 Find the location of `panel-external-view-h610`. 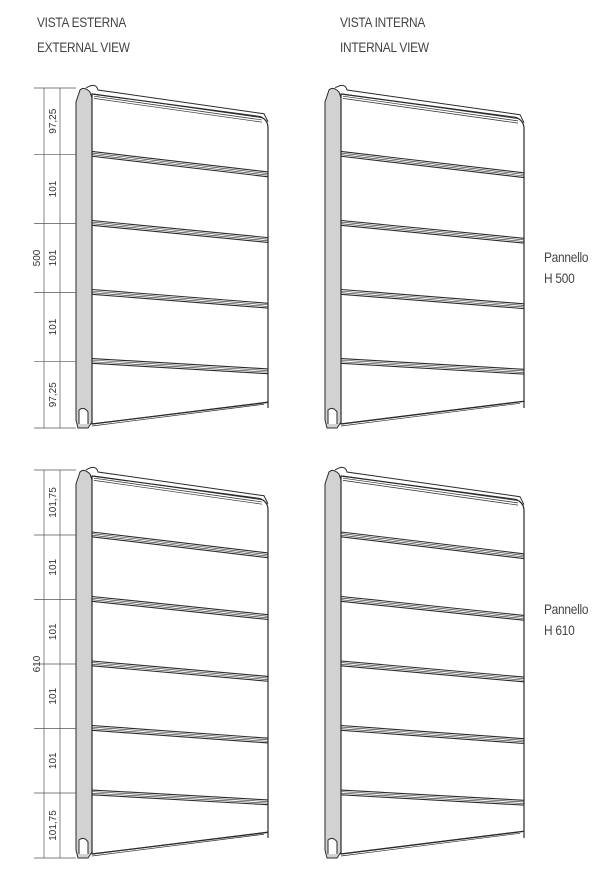

panel-external-view-h610 is located at coordinates (172, 662).